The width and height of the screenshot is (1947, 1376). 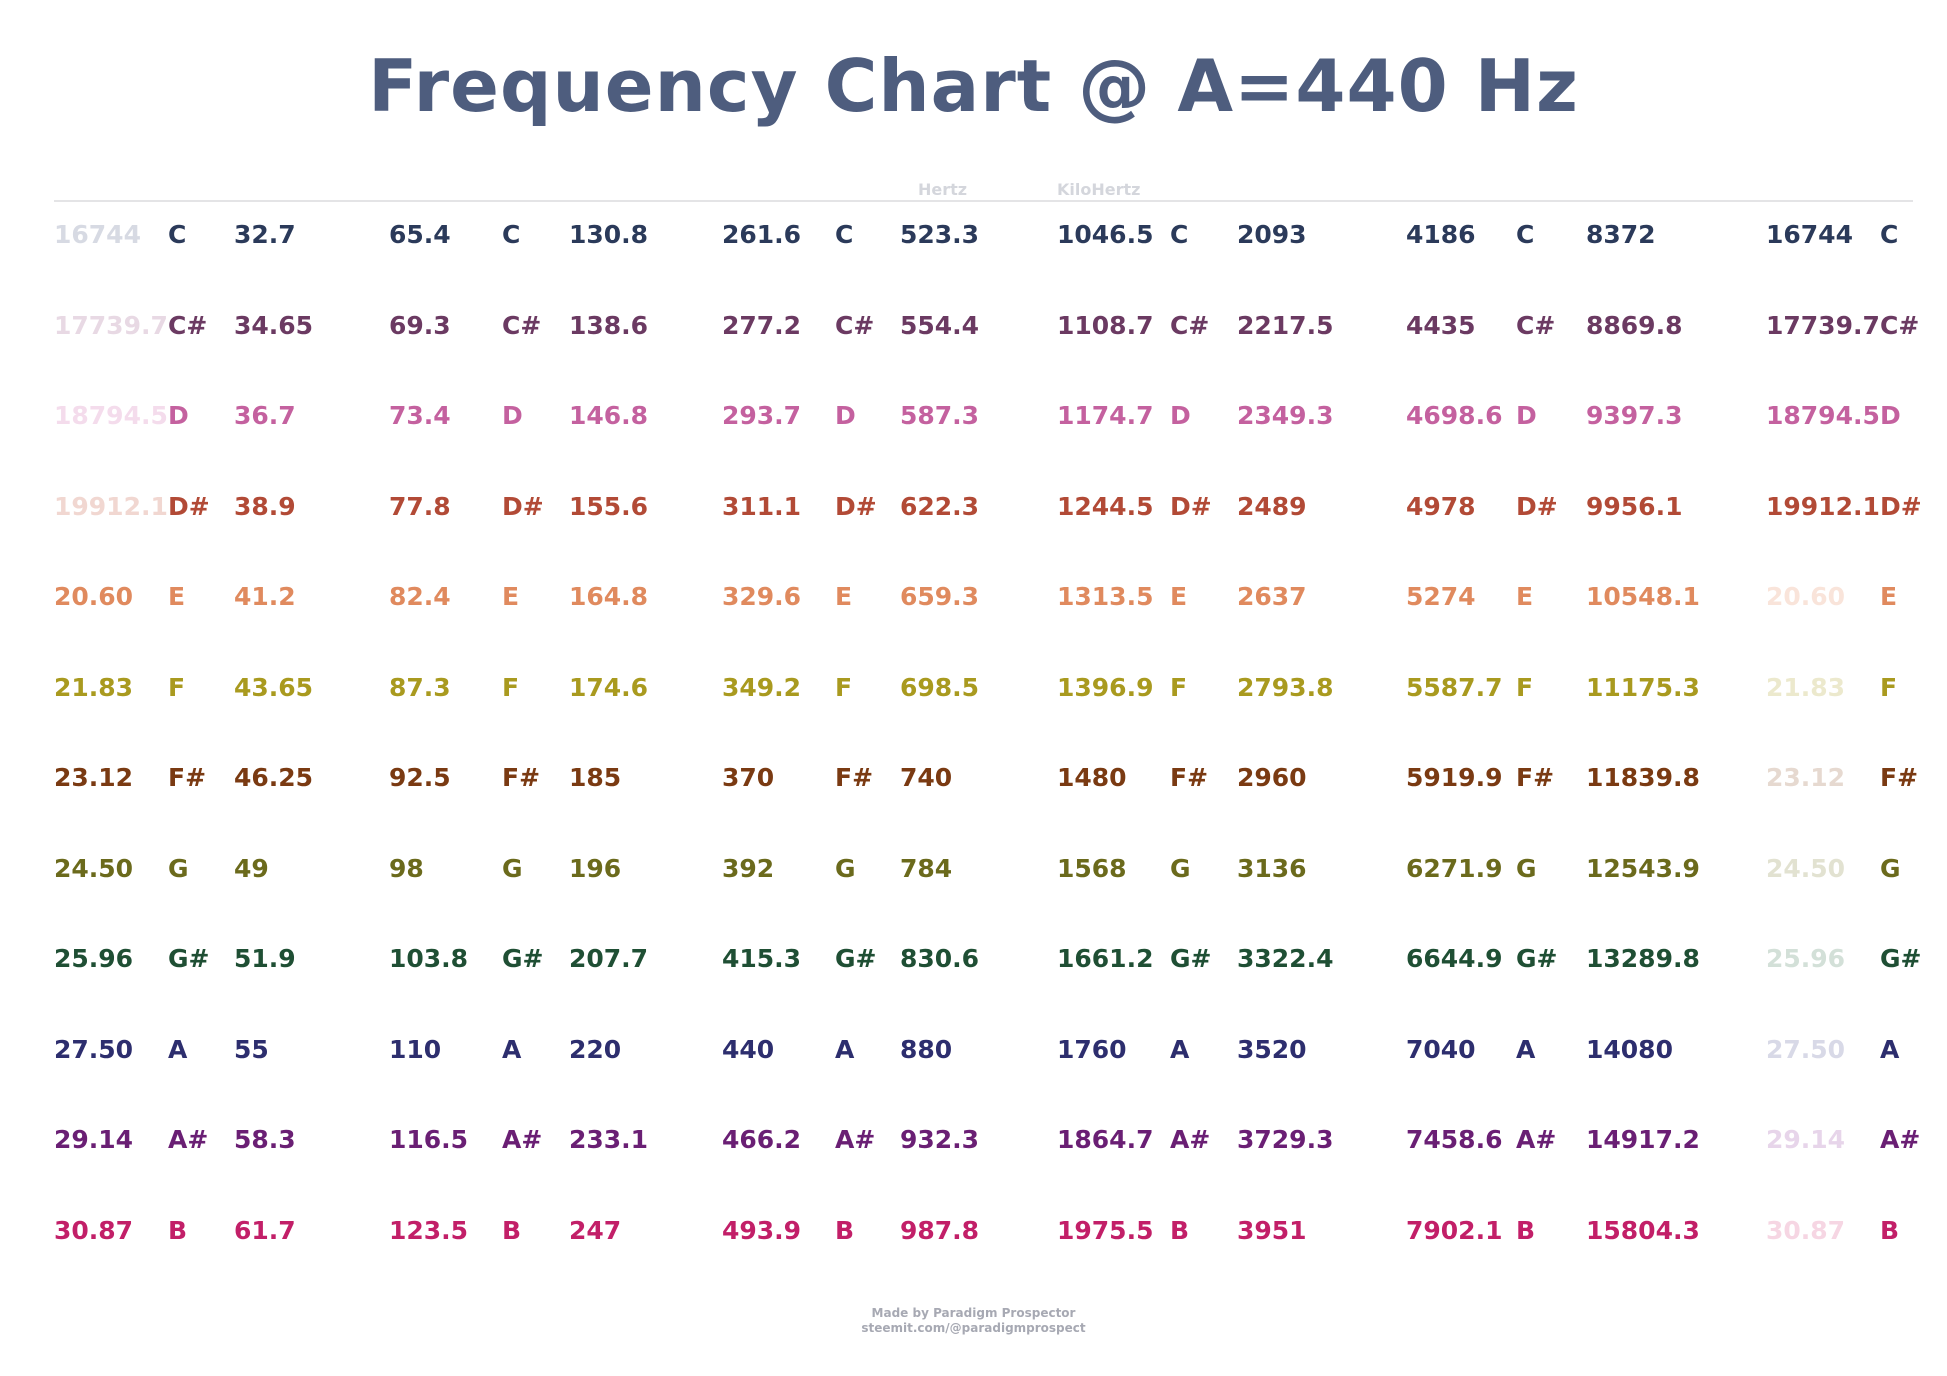 What do you see at coordinates (94, 777) in the screenshot?
I see `frequency-value: 23.12` at bounding box center [94, 777].